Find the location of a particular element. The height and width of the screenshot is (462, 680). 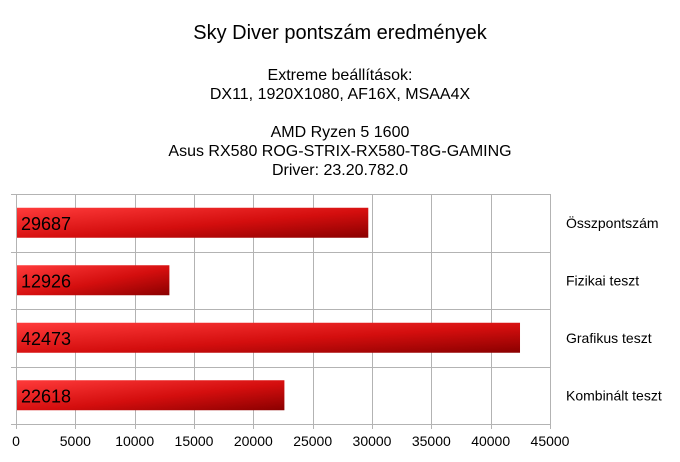

category-label: Kombinált teszt is located at coordinates (614, 395).